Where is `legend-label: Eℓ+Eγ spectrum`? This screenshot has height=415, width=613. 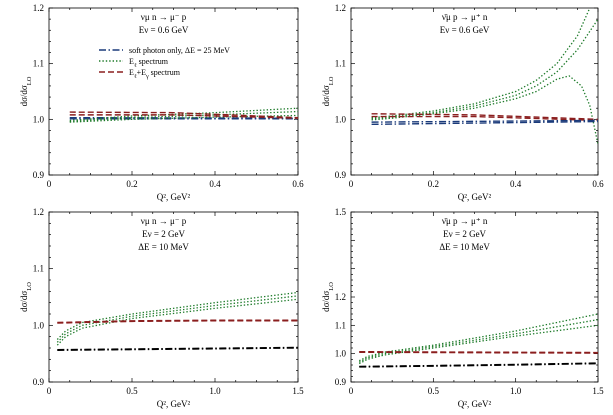 legend-label: Eℓ+Eγ spectrum is located at coordinates (155, 74).